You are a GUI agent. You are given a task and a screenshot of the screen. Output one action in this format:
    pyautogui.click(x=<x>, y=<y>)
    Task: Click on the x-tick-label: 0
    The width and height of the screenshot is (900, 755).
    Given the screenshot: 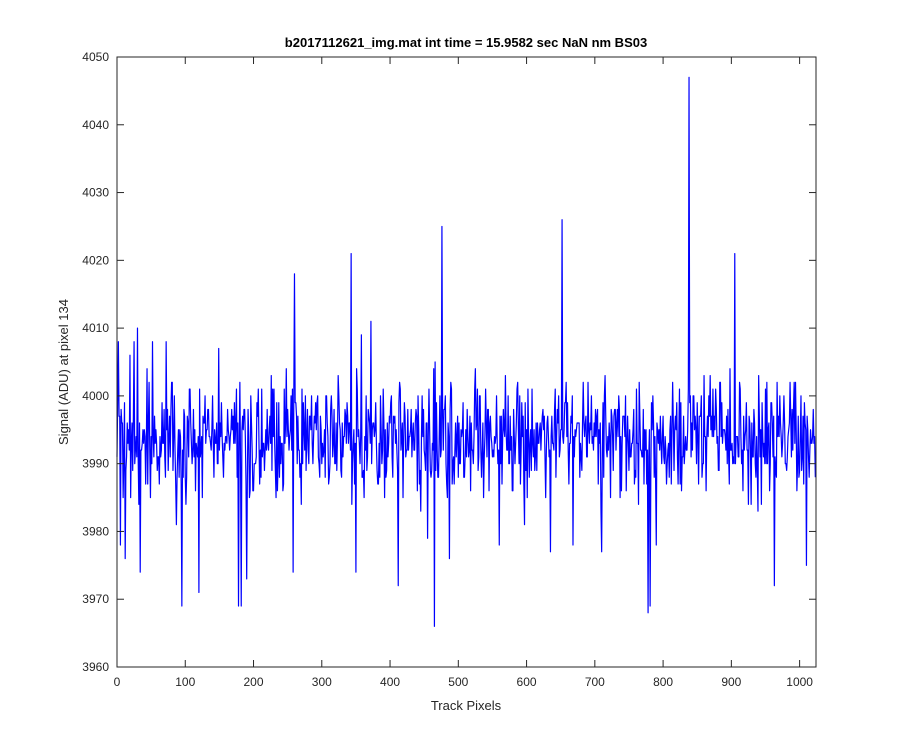 What is the action you would take?
    pyautogui.click(x=117, y=682)
    